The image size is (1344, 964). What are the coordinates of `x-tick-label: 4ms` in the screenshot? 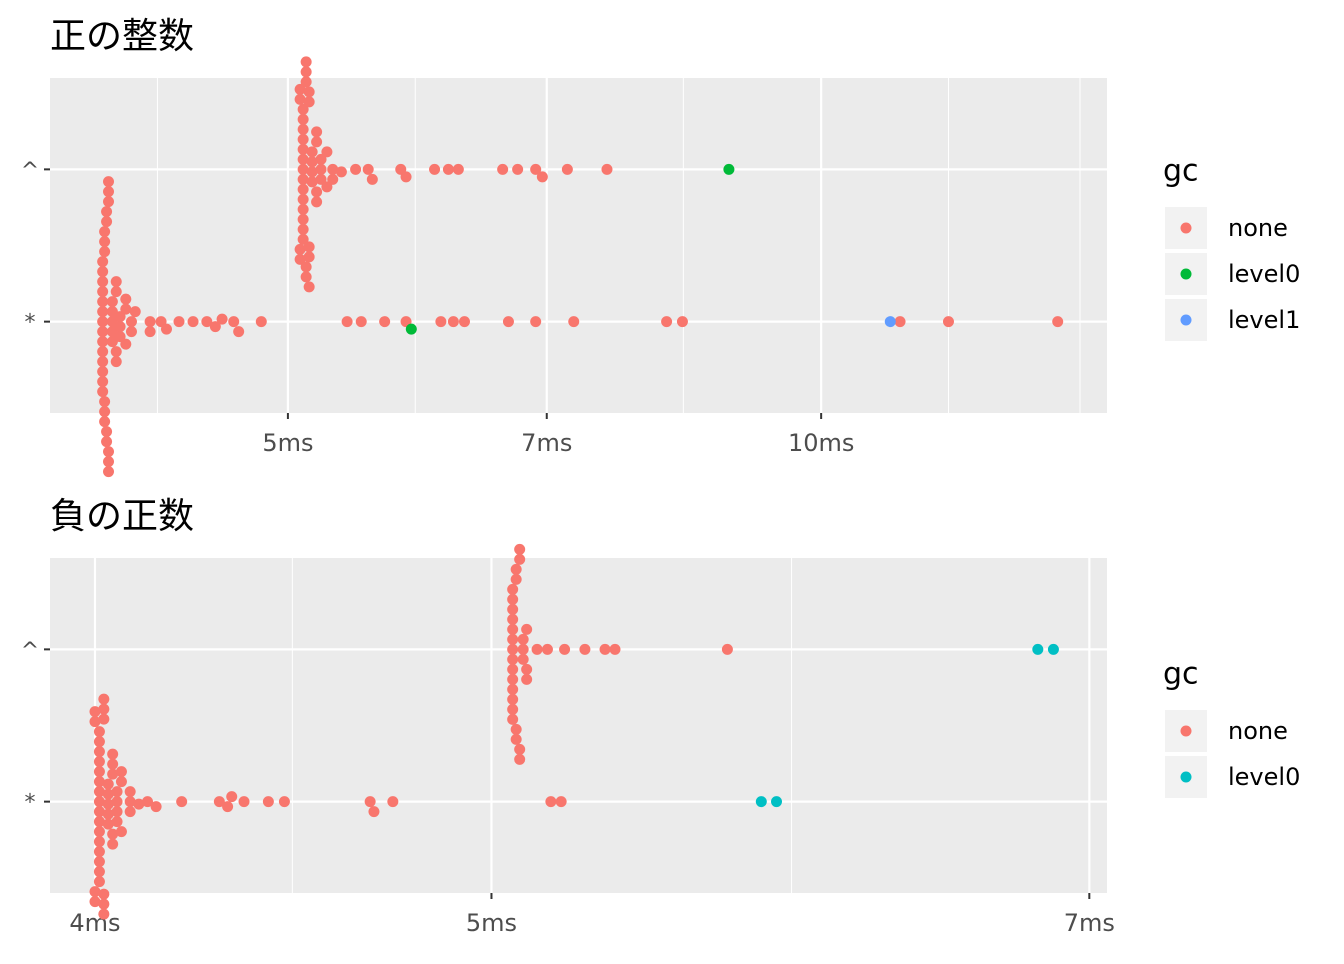 It's located at (94, 923).